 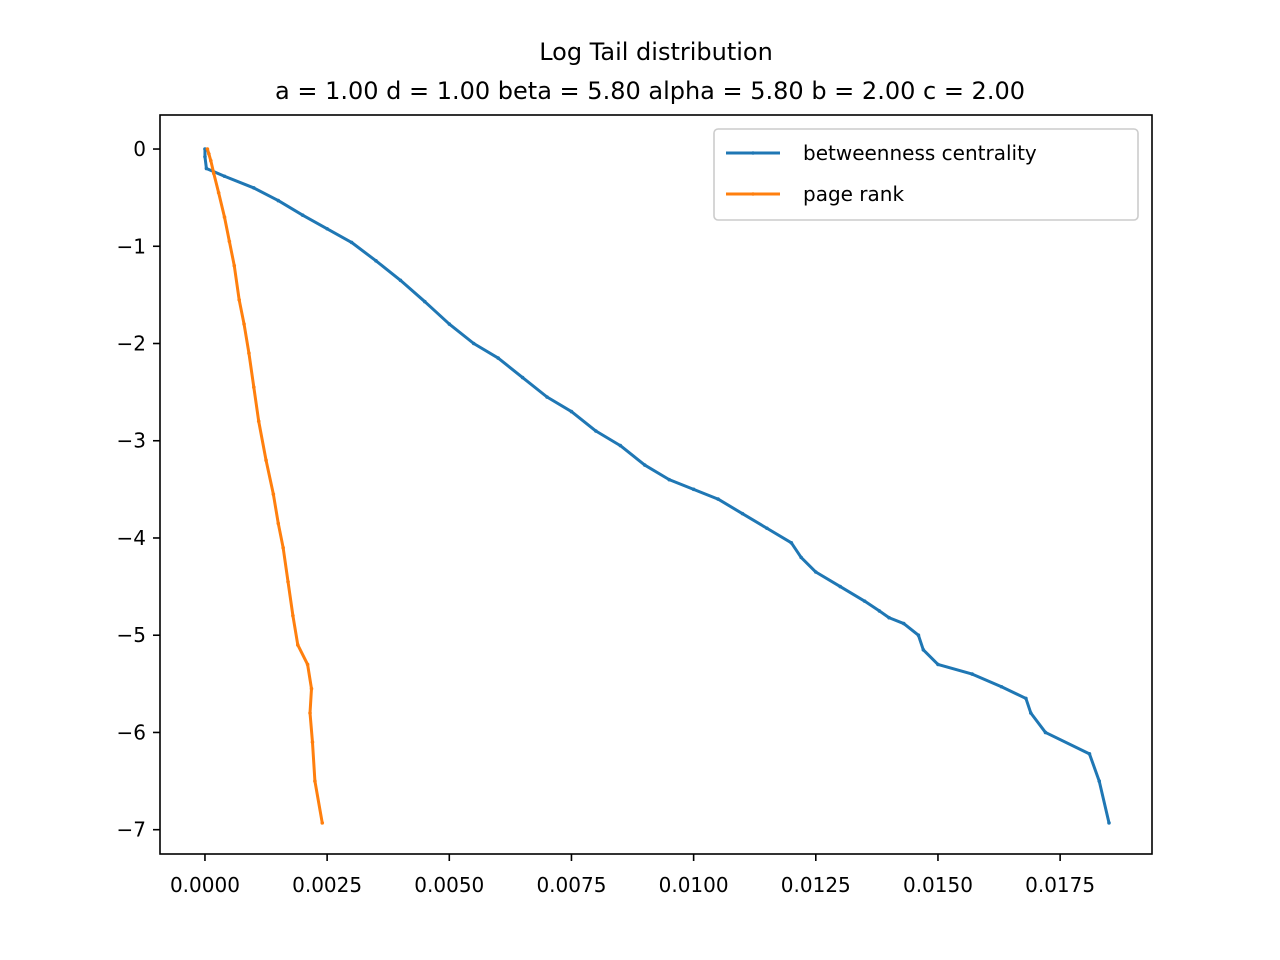 What do you see at coordinates (131, 246) in the screenshot?
I see `y-tick-label: −1` at bounding box center [131, 246].